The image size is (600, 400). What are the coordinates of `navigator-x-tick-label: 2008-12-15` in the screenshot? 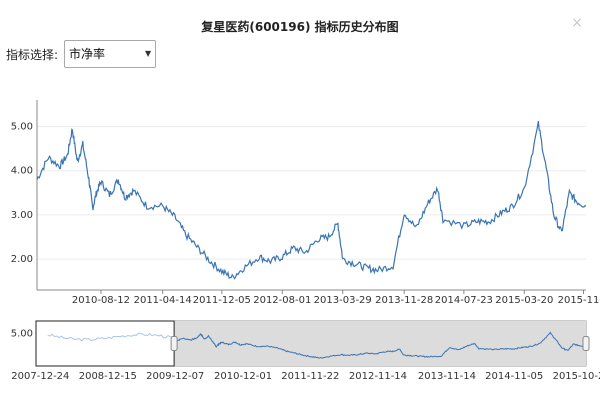 It's located at (108, 376).